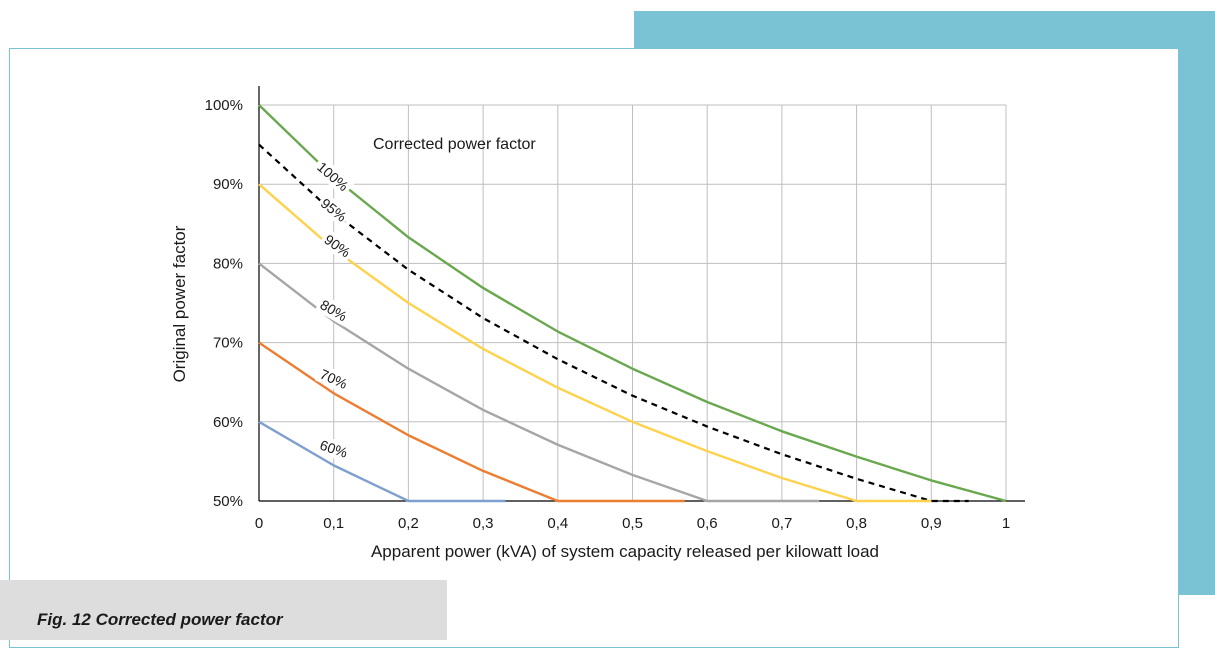 The width and height of the screenshot is (1215, 648). Describe the element at coordinates (259, 523) in the screenshot. I see `x-tick-label: 0` at that location.